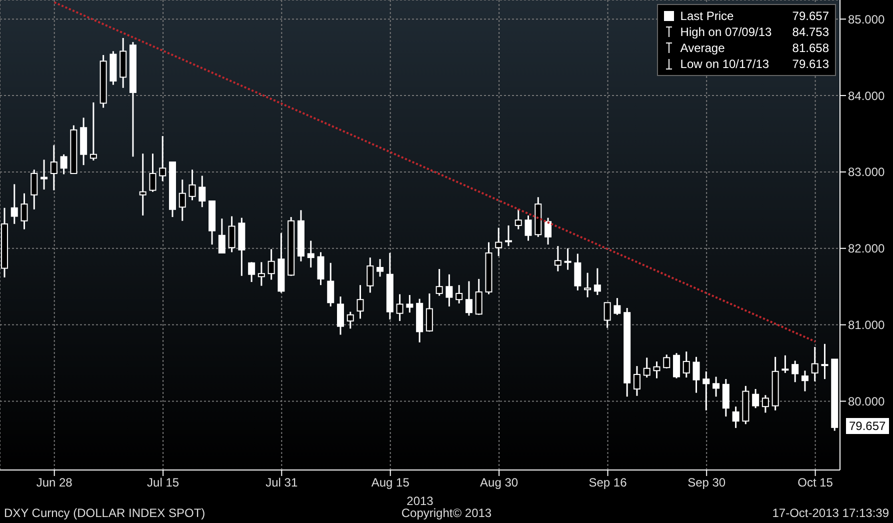 This screenshot has width=893, height=523. I want to click on y-tick-label: 83.000, so click(867, 172).